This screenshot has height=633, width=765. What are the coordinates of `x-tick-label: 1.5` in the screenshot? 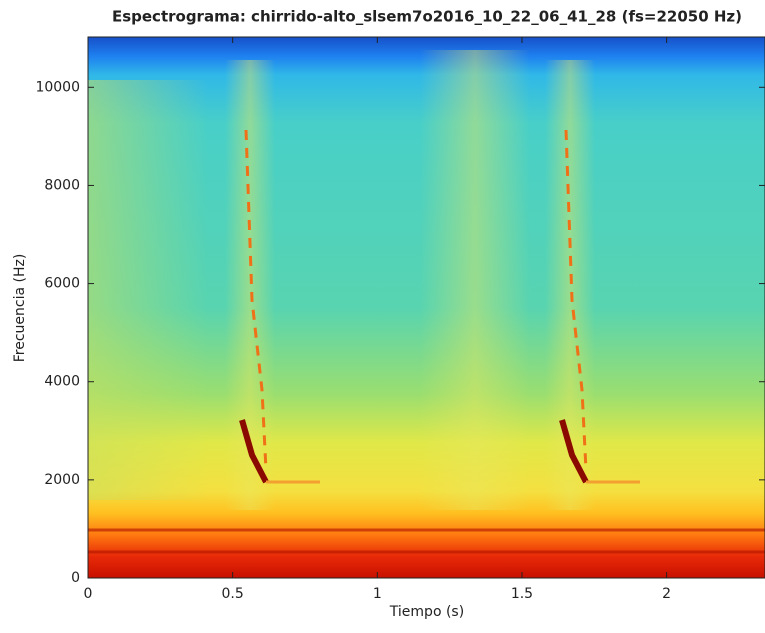 It's located at (522, 594).